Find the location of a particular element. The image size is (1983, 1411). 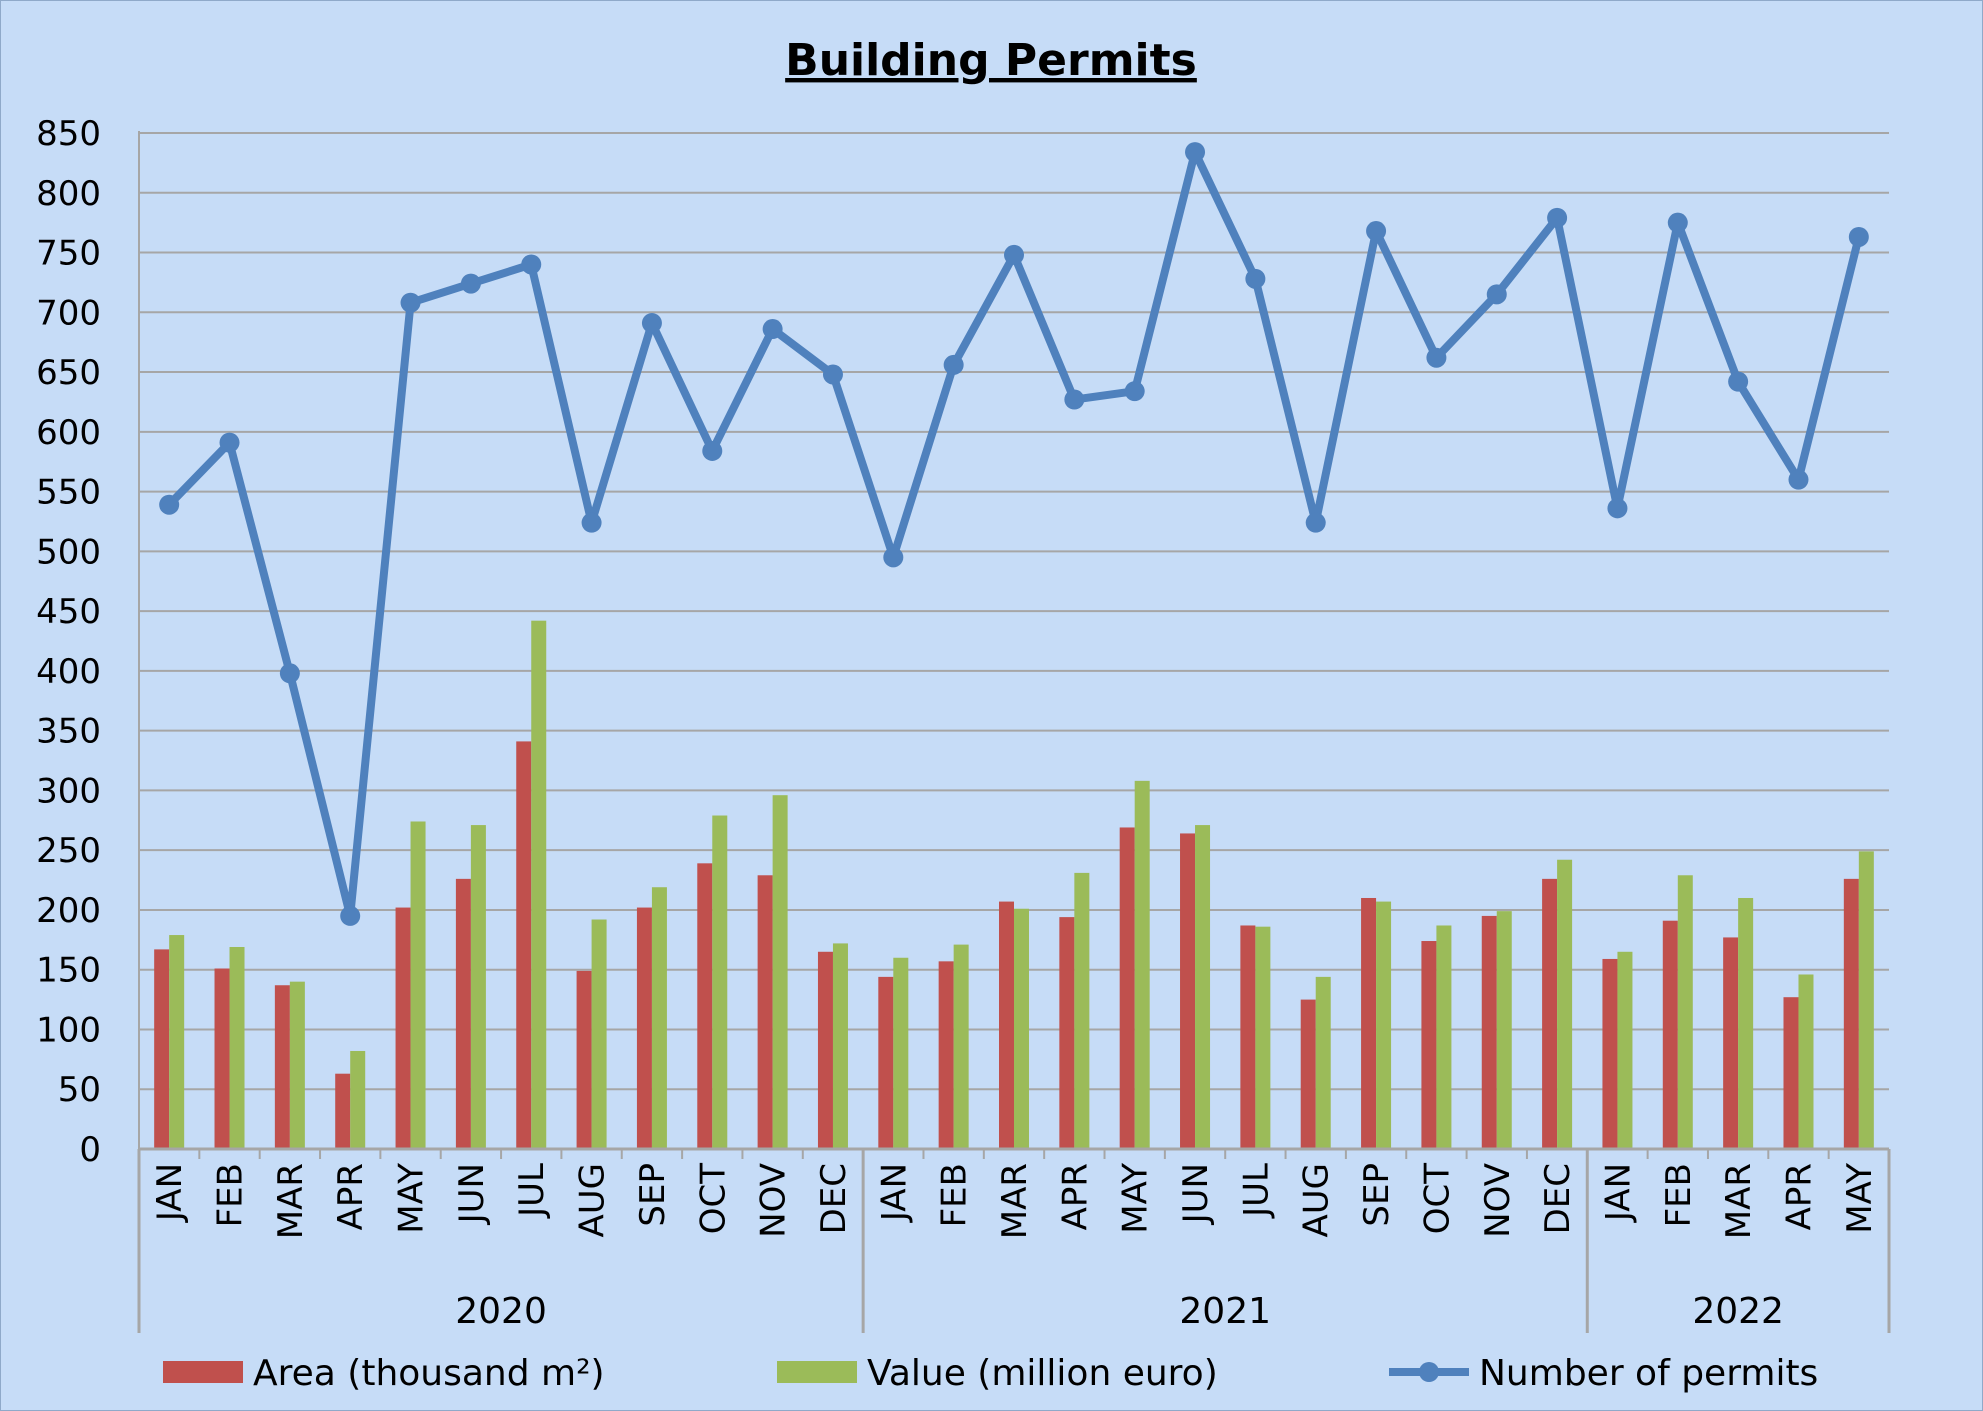

x-tick-label: JUN is located at coordinates (472, 1194).